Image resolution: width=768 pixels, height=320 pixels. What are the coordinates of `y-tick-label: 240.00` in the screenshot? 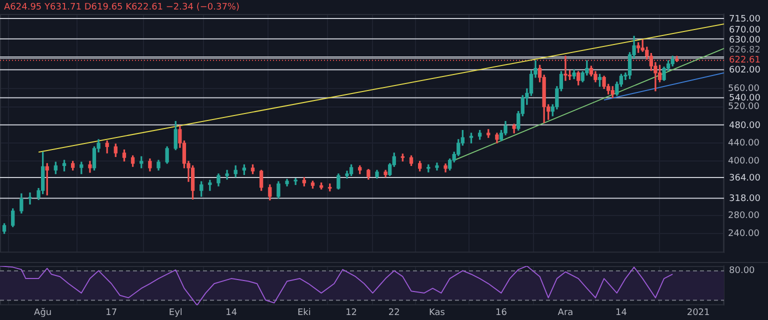 It's located at (744, 233).